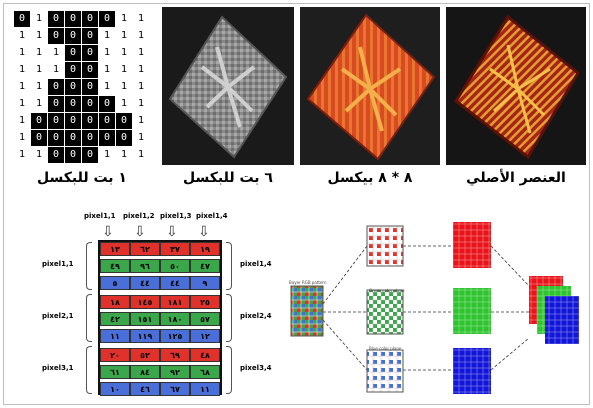 This screenshot has width=593, height=408. I want to click on bayer-label: Bayer RGB pattern, so click(308, 282).